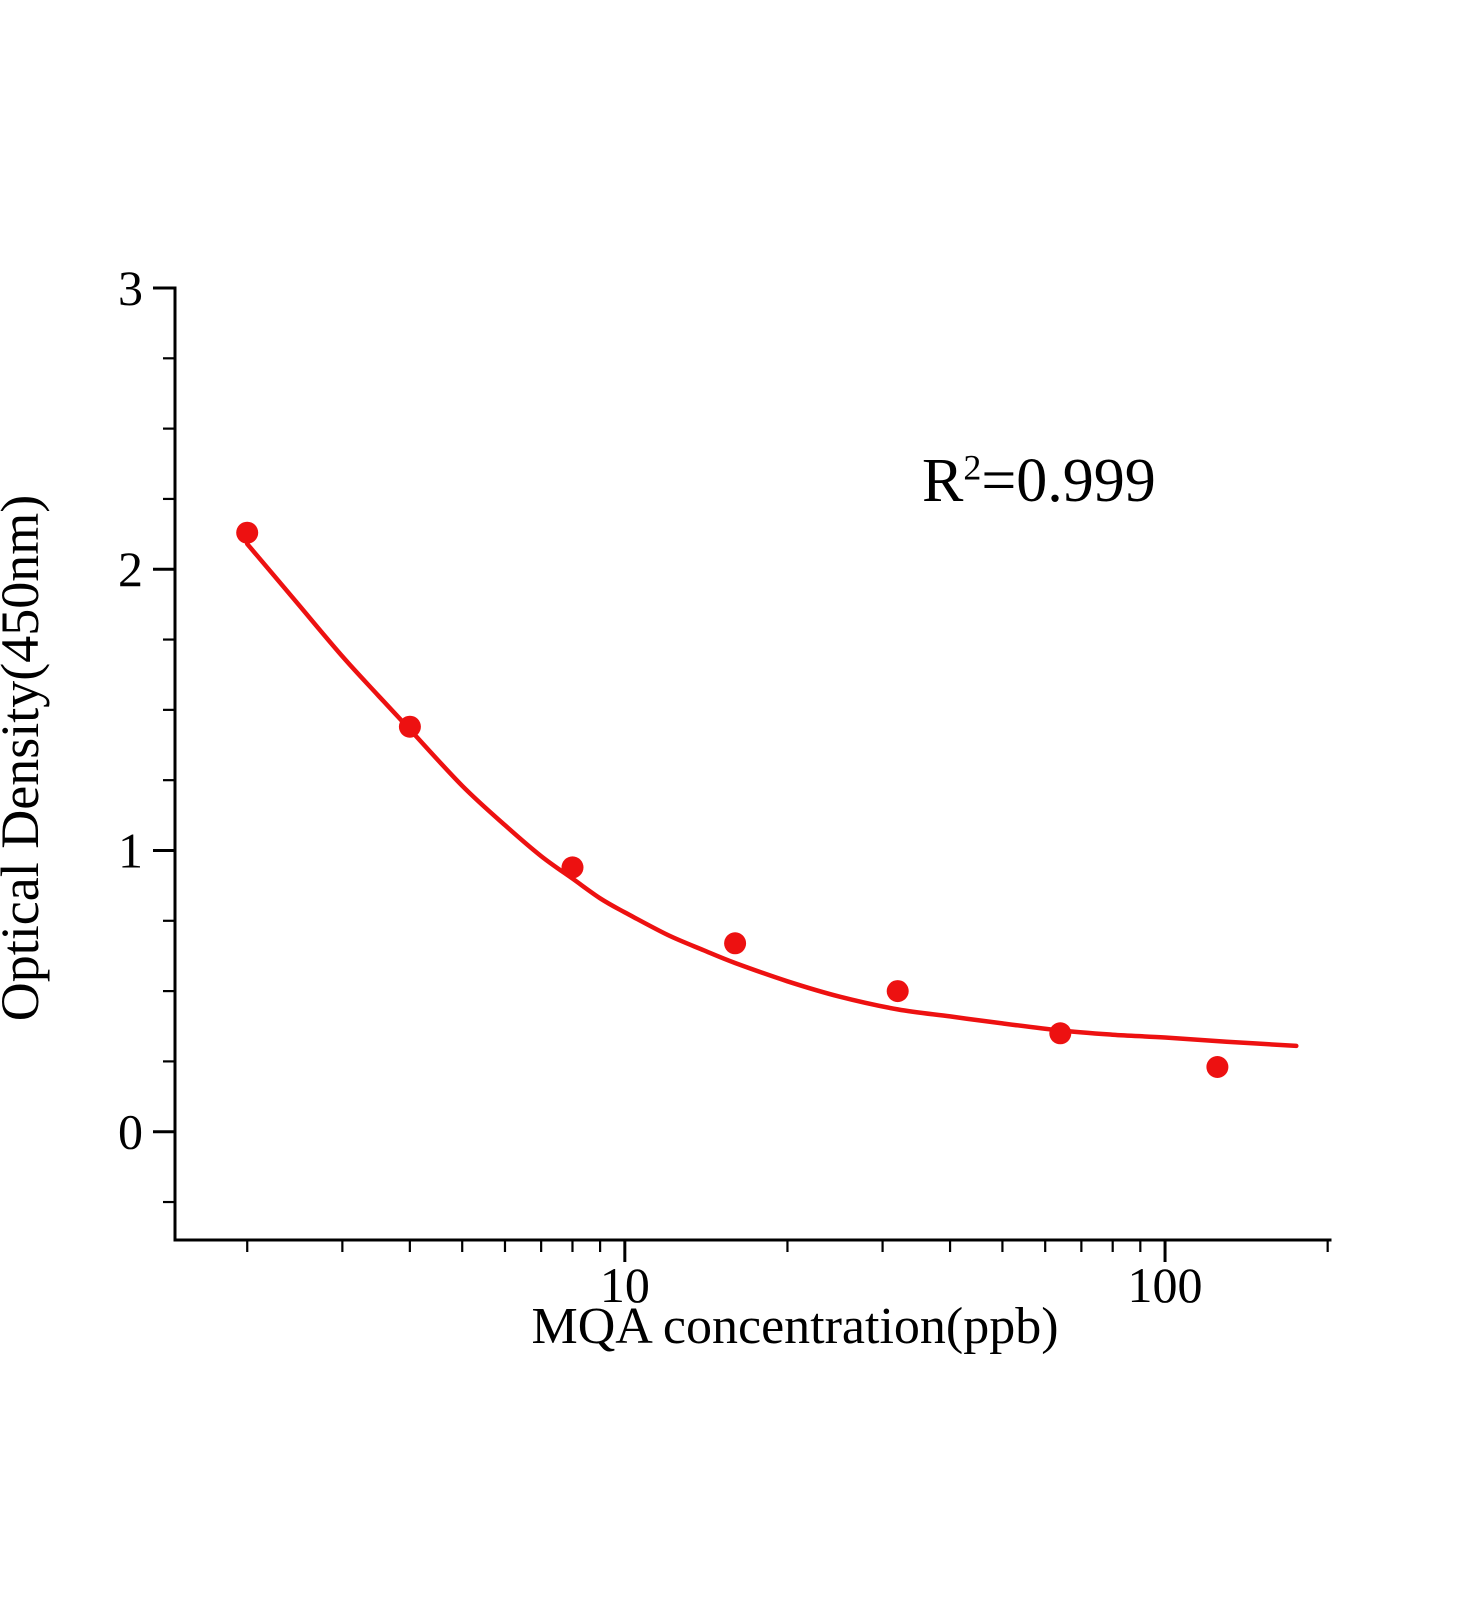 This screenshot has height=1600, width=1472. What do you see at coordinates (130, 850) in the screenshot?
I see `y-tick-label: 1` at bounding box center [130, 850].